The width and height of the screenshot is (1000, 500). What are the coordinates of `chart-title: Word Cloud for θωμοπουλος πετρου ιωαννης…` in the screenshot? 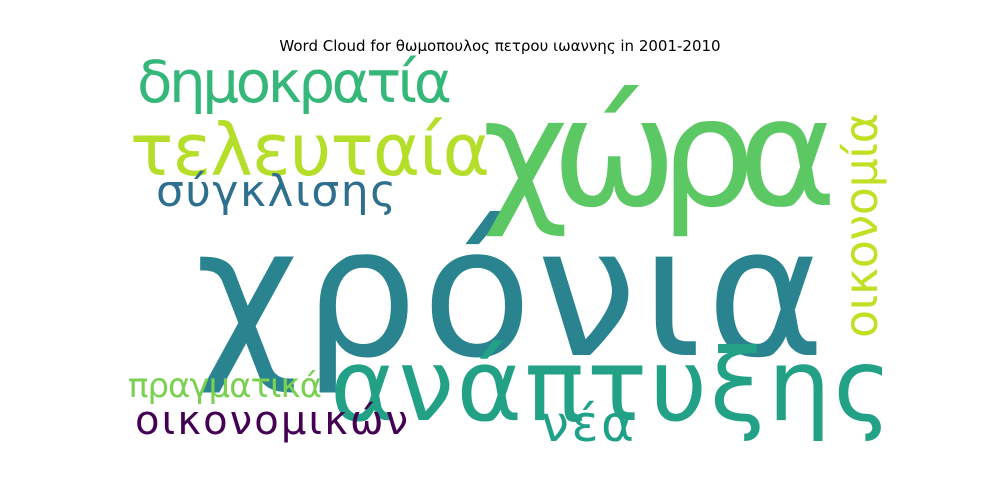 It's located at (500, 46).